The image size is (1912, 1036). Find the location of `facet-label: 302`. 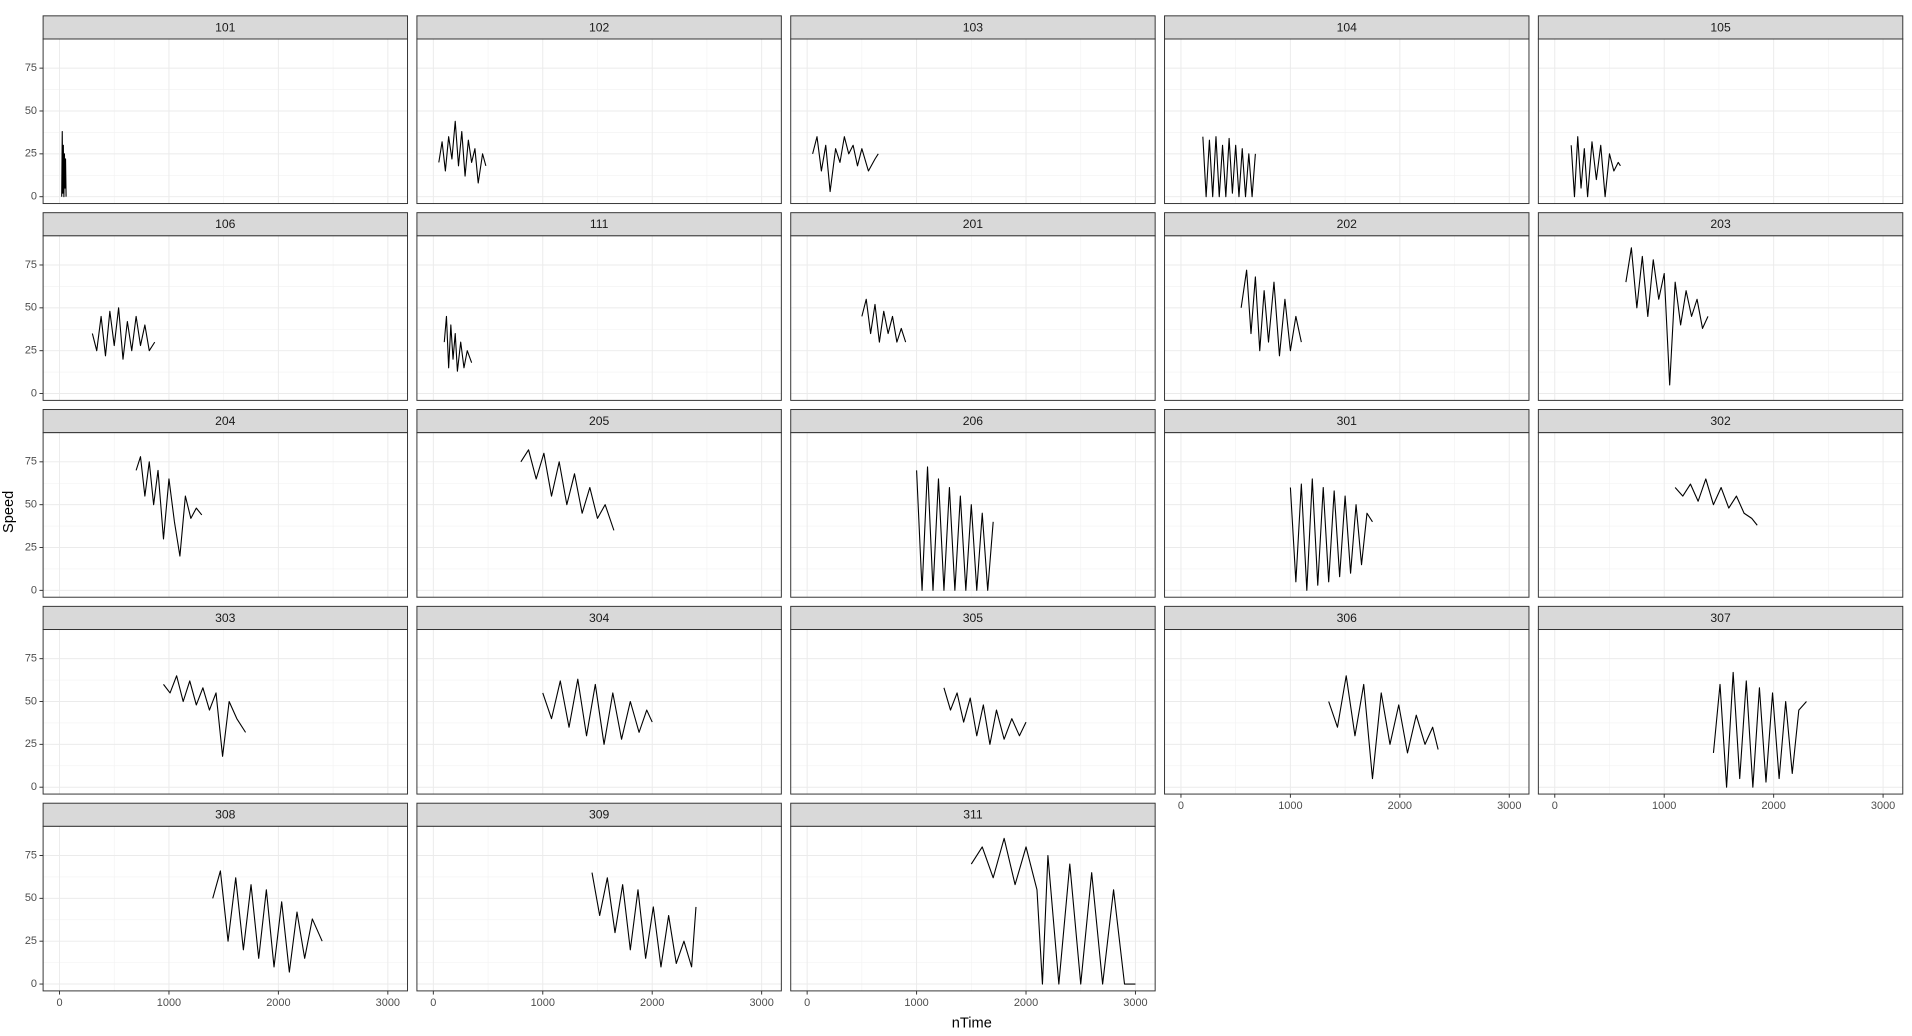

facet-label: 302 is located at coordinates (1720, 421).